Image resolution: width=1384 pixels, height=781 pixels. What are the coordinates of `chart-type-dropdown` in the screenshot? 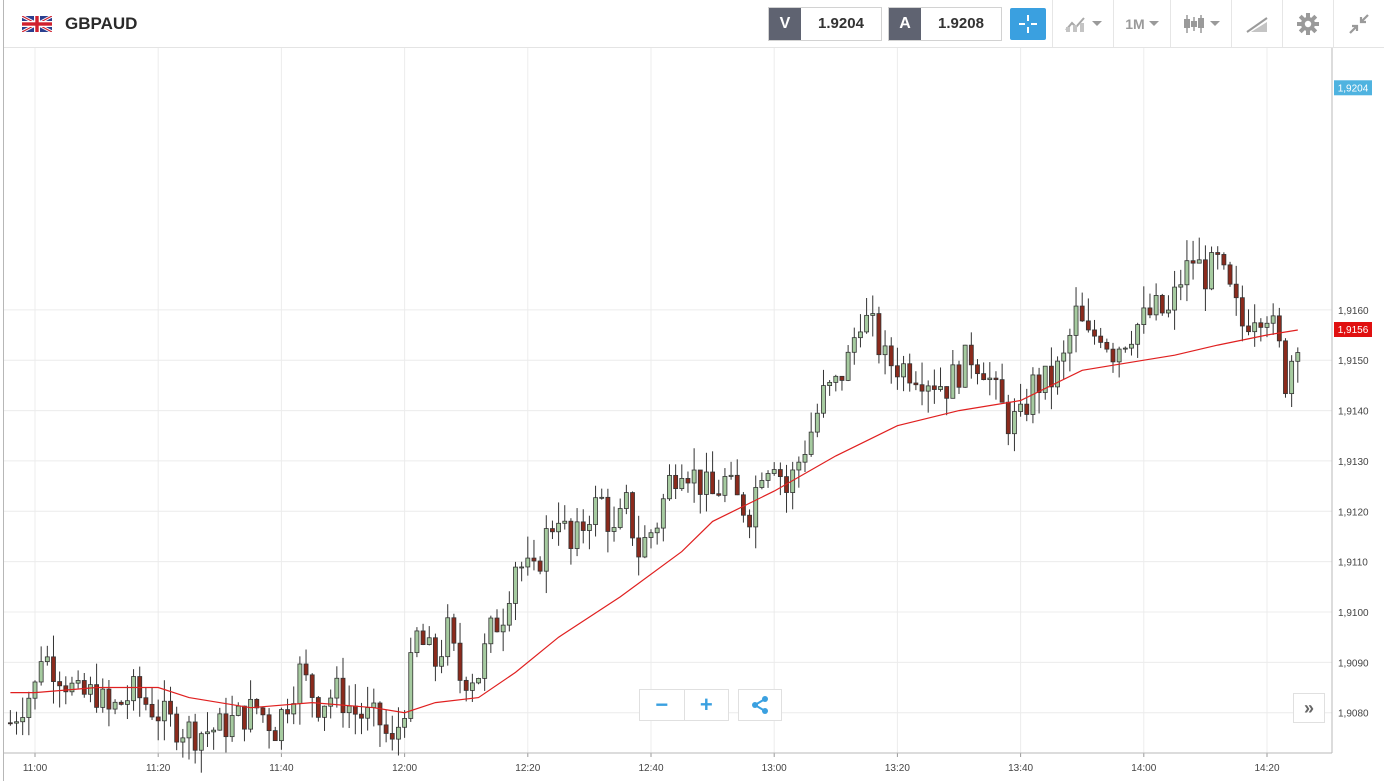 It's located at (1201, 23).